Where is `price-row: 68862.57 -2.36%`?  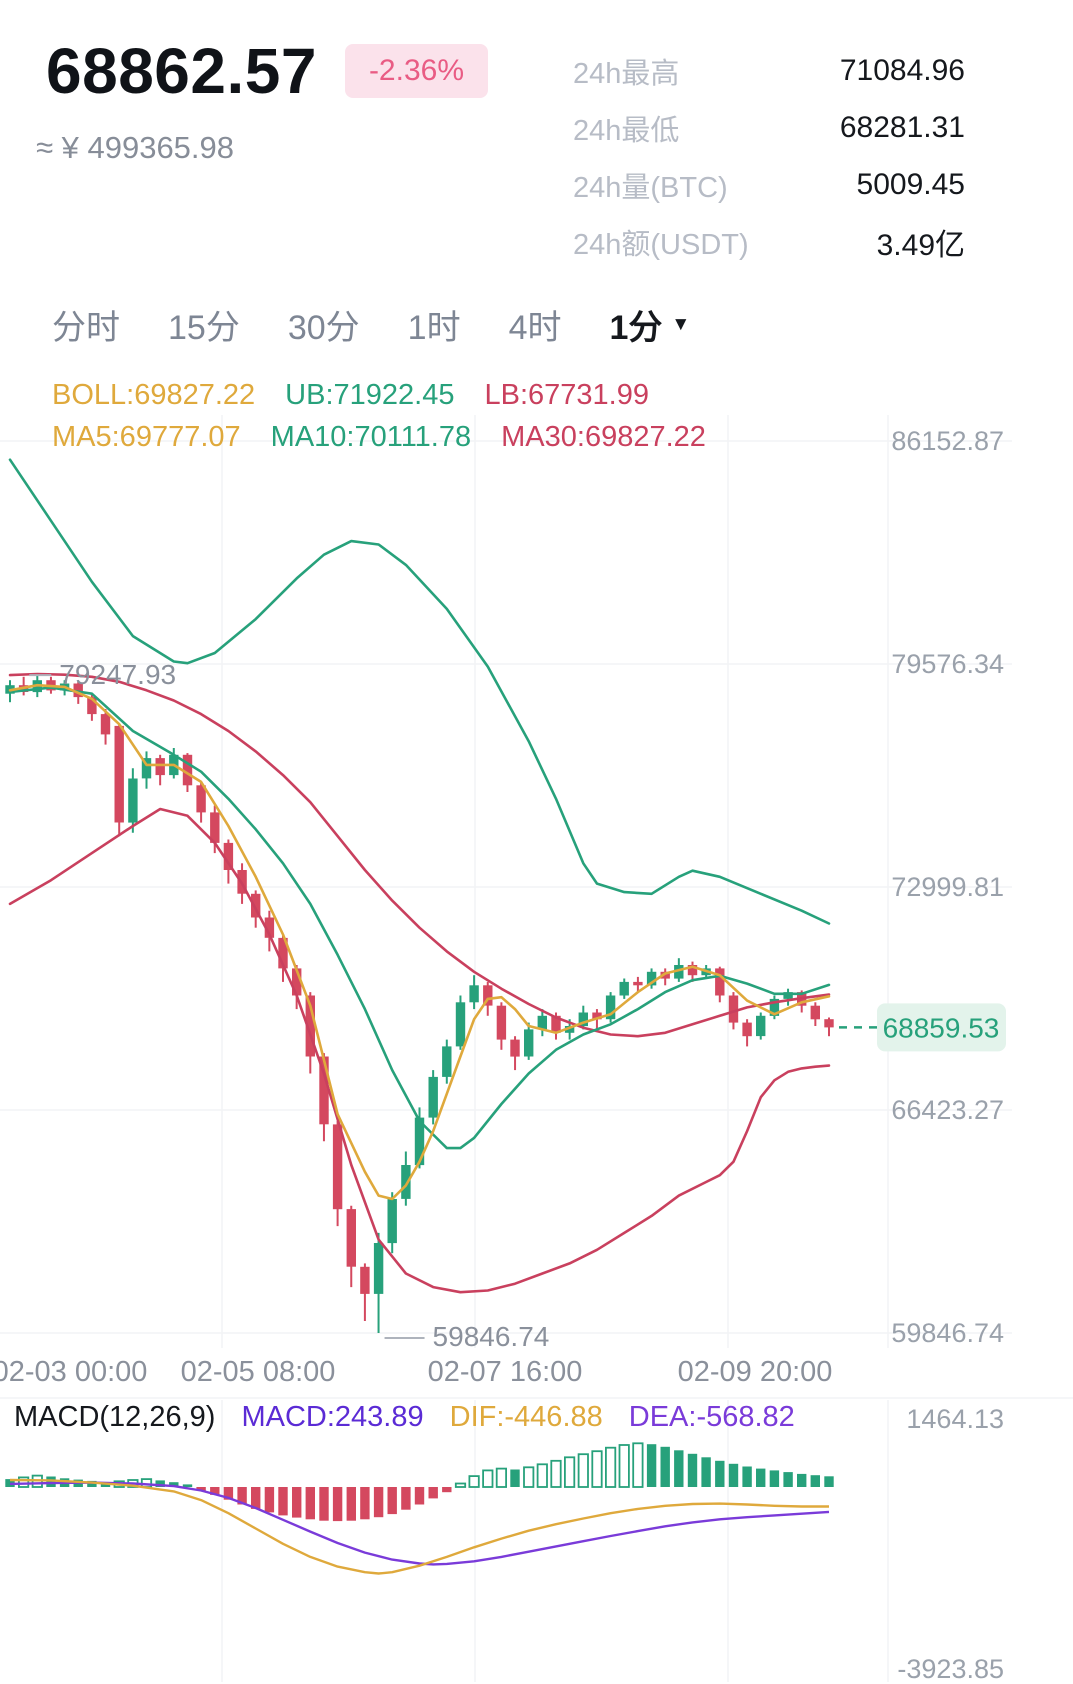 price-row: 68862.57 -2.36% is located at coordinates (267, 71).